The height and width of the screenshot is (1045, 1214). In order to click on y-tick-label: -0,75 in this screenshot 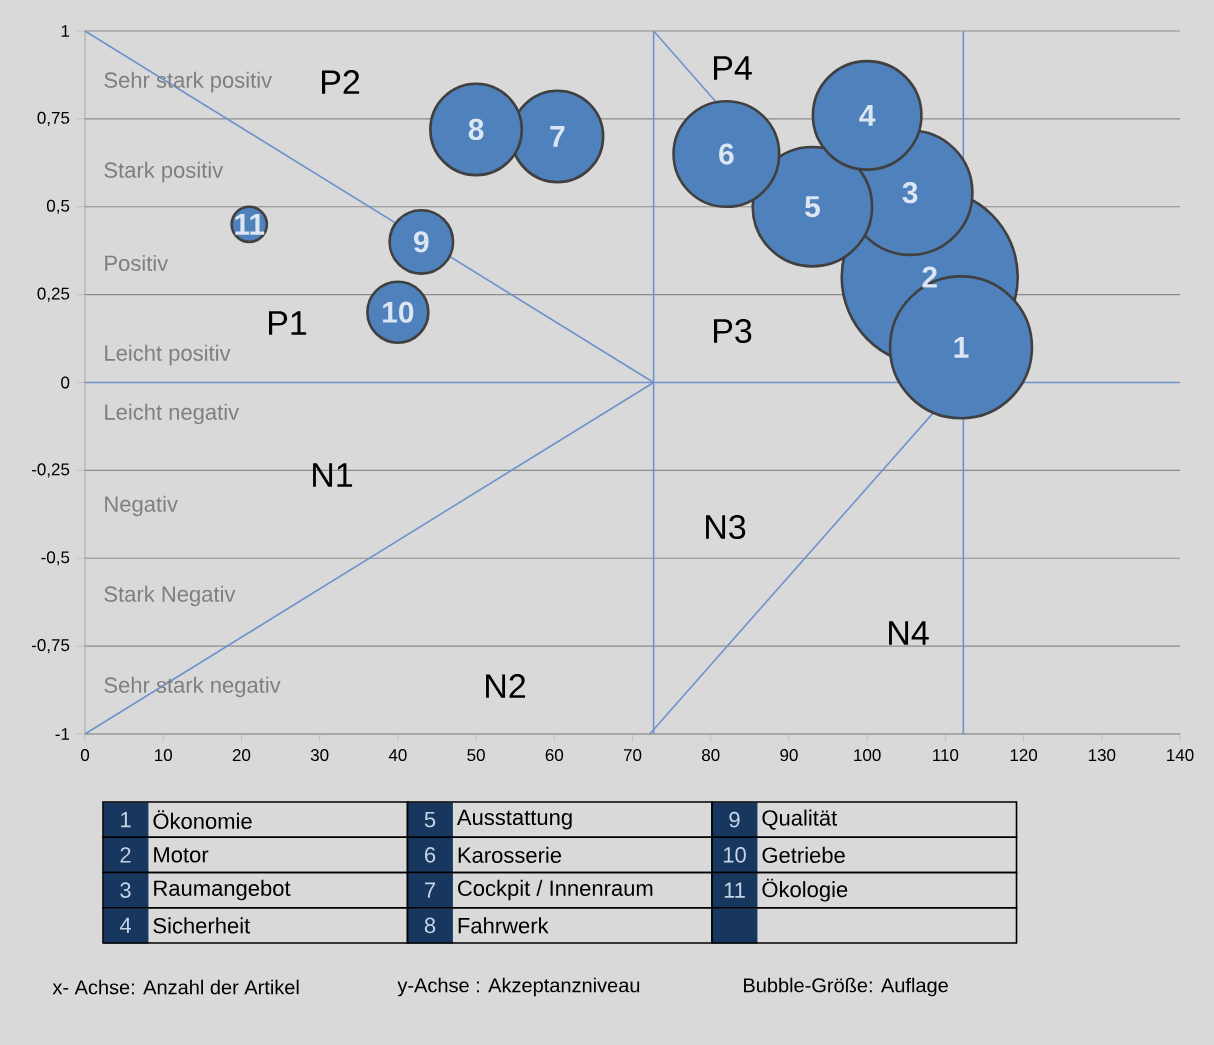, I will do `click(50, 646)`.